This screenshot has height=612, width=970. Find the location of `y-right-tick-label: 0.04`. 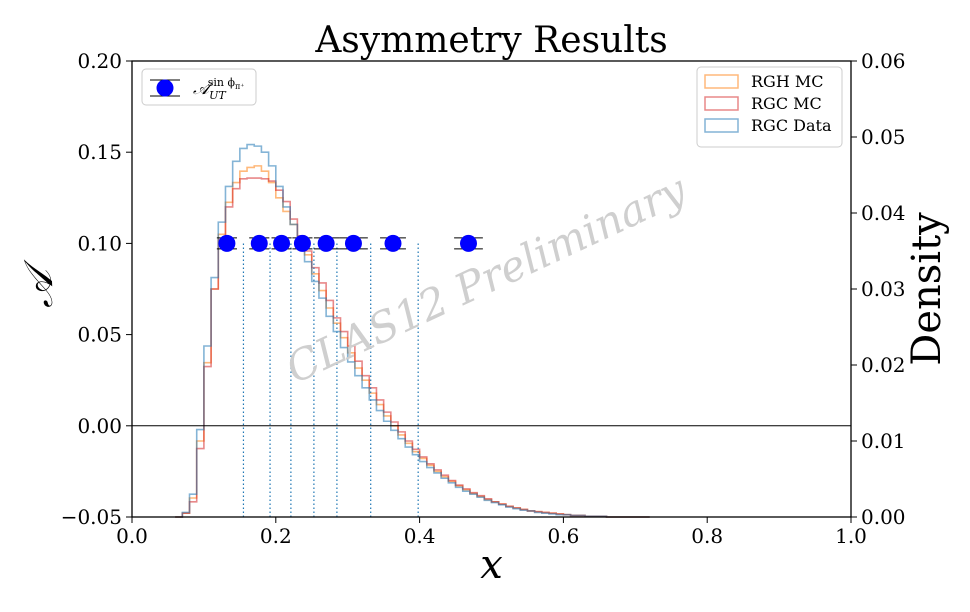

y-right-tick-label: 0.04 is located at coordinates (883, 213).